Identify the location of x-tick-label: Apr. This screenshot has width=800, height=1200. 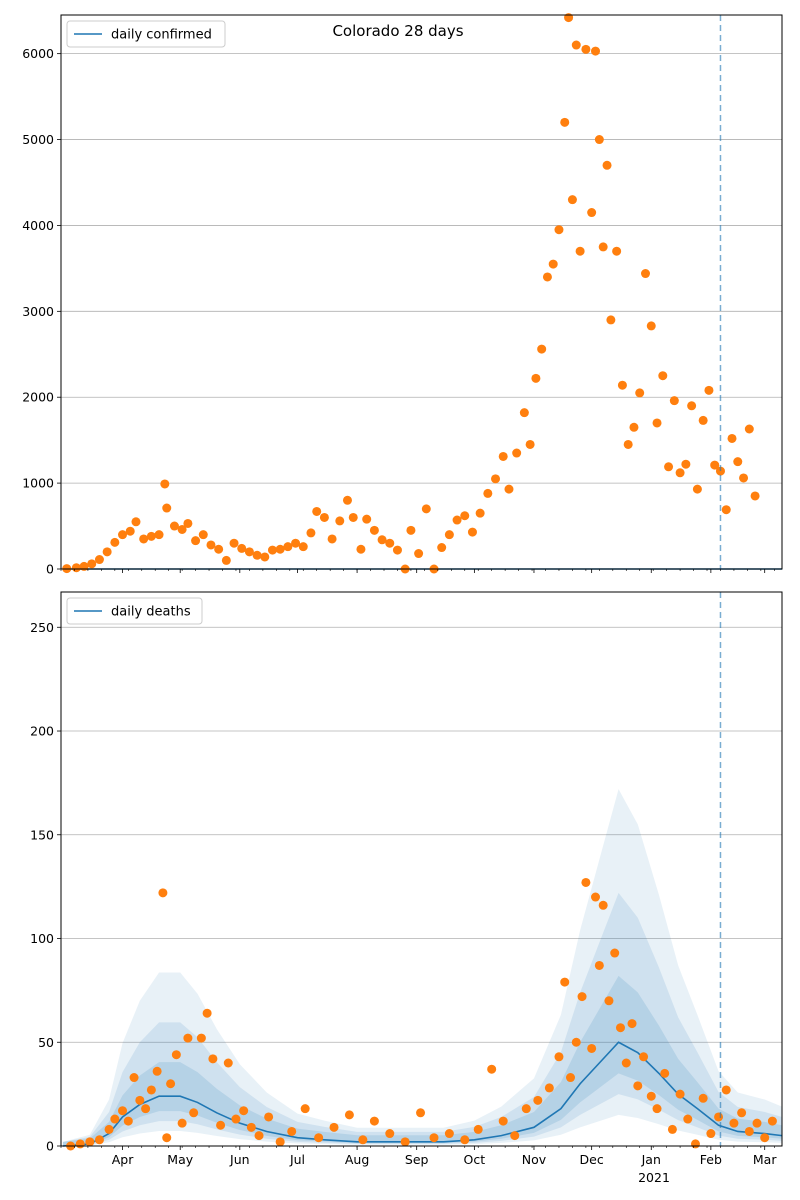
(123, 1159).